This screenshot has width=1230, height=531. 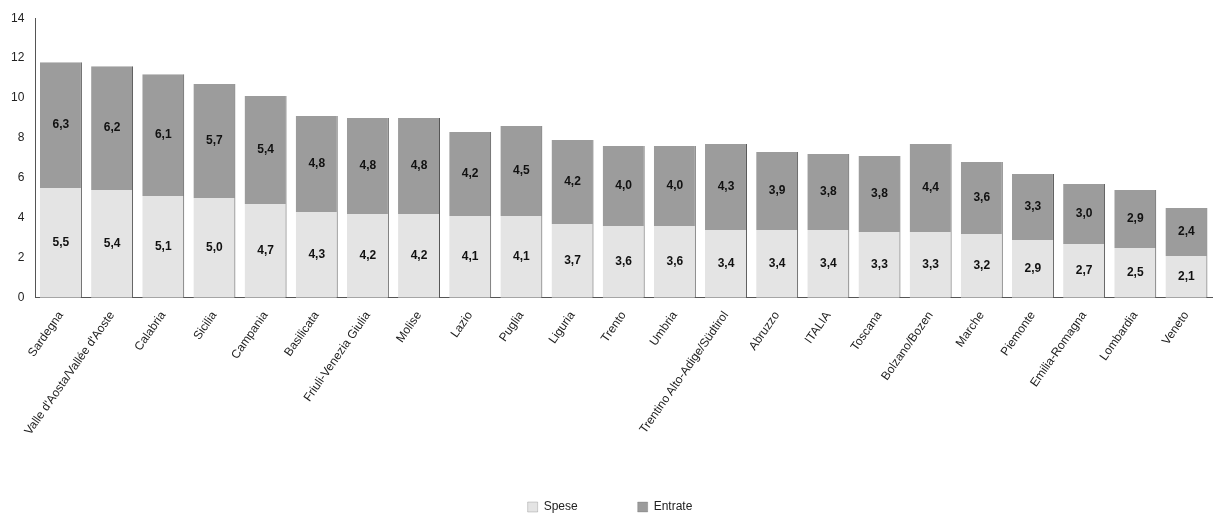 I want to click on data-label: 2,4, so click(x=1187, y=231).